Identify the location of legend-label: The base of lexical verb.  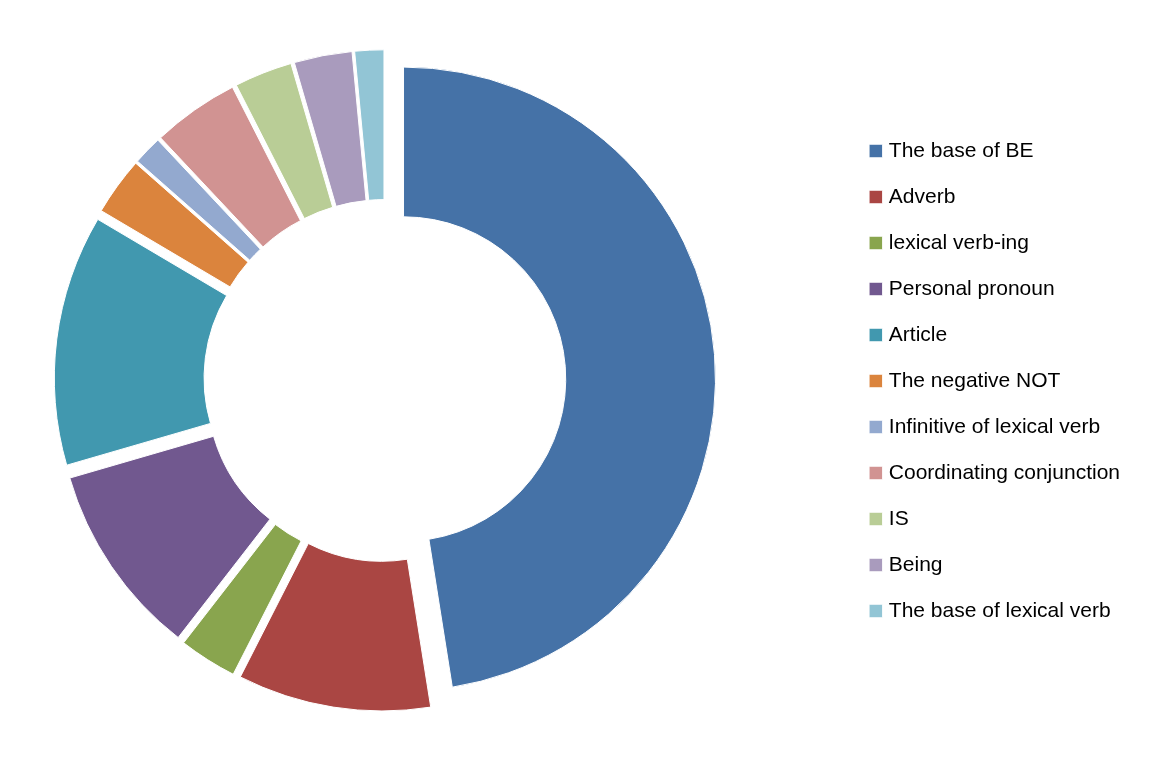
(999, 610).